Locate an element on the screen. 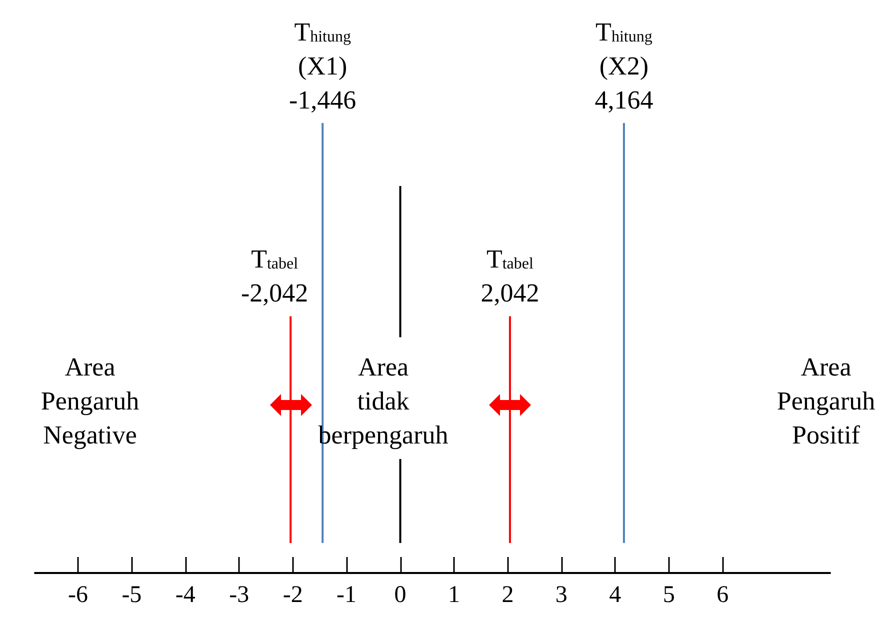 This screenshot has height=617, width=879. annotation: Thitung (X2) 4,164 is located at coordinates (624, 66).